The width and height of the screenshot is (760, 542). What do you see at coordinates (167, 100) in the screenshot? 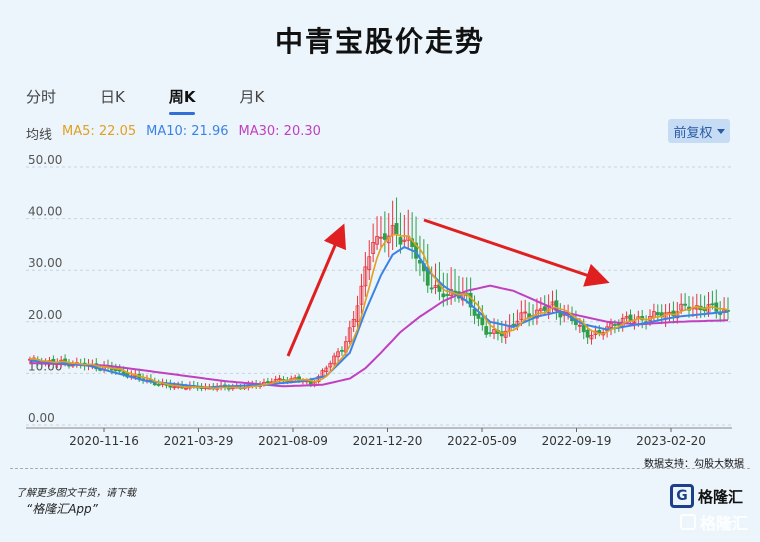
I see `period-tabs: 分时 日K 周K 月K` at bounding box center [167, 100].